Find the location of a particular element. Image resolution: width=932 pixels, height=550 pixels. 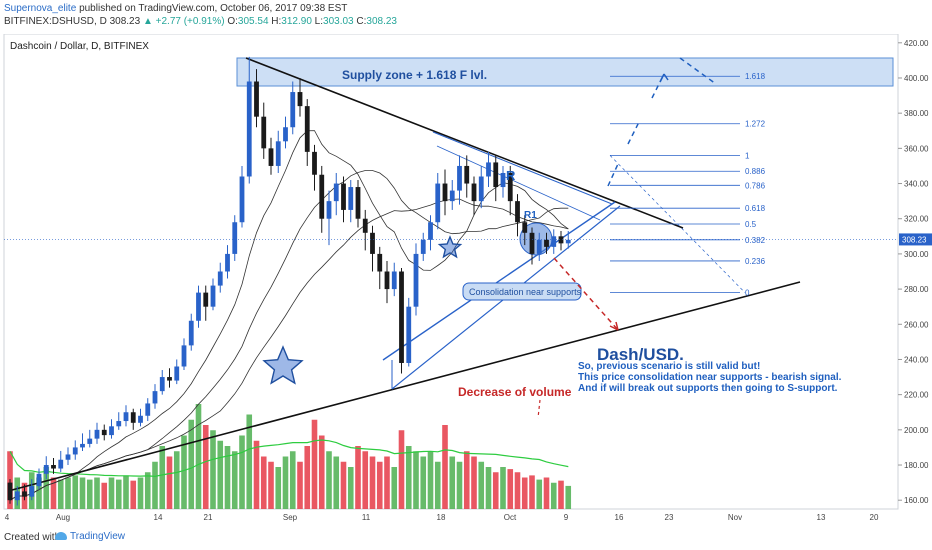

fib-label: 1 is located at coordinates (747, 155).